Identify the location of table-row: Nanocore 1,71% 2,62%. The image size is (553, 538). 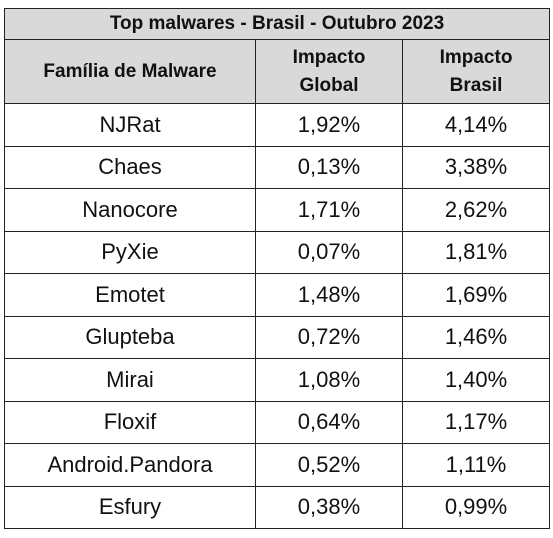
(277, 210).